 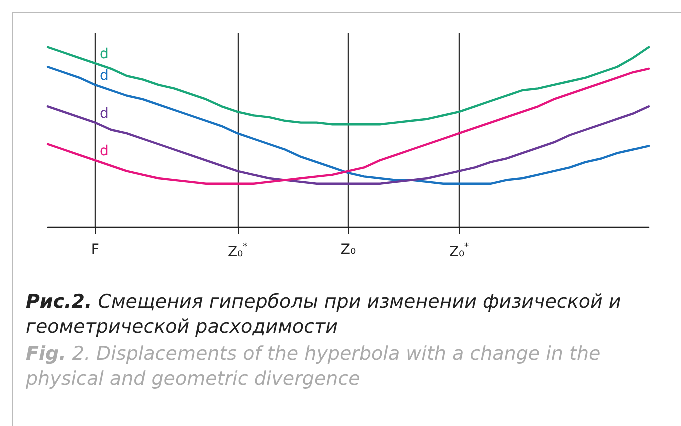 I want to click on text: Fig. 2. Displacements of the hyperbola with a change in the physical and geometric divergence, so click(x=314, y=367).